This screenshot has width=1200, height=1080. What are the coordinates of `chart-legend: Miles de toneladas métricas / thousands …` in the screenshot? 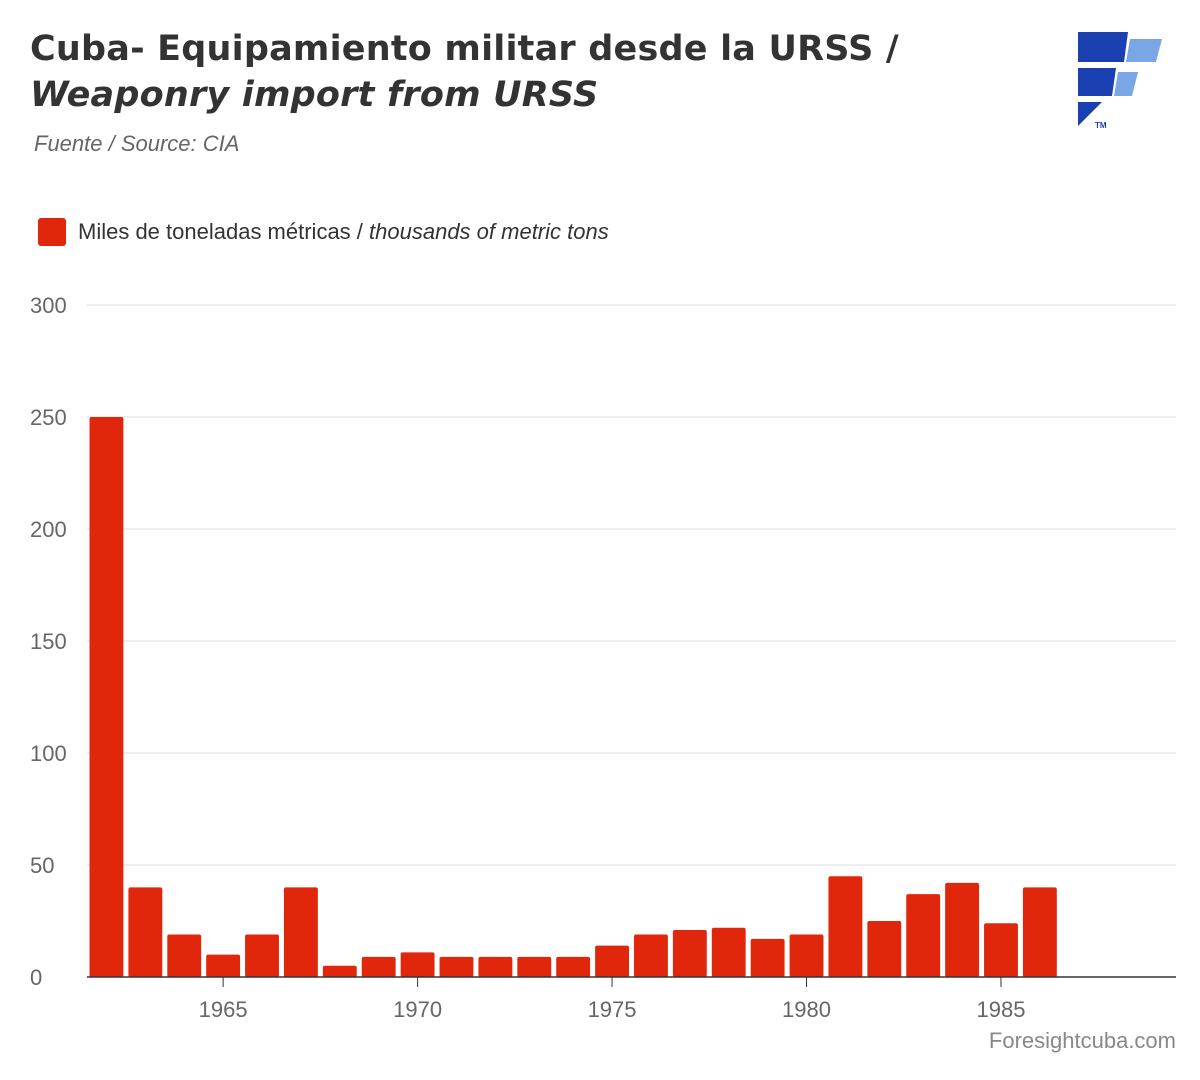 It's located at (323, 232).